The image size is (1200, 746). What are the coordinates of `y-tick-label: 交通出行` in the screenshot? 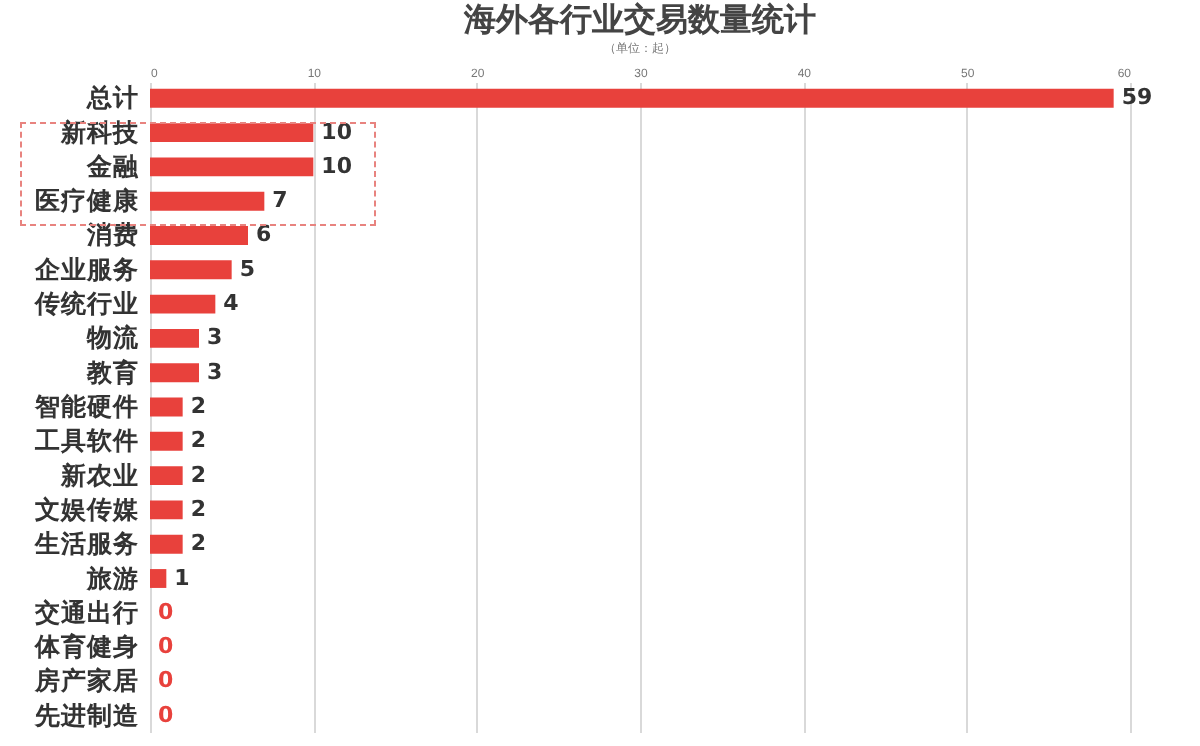 It's located at (86, 611).